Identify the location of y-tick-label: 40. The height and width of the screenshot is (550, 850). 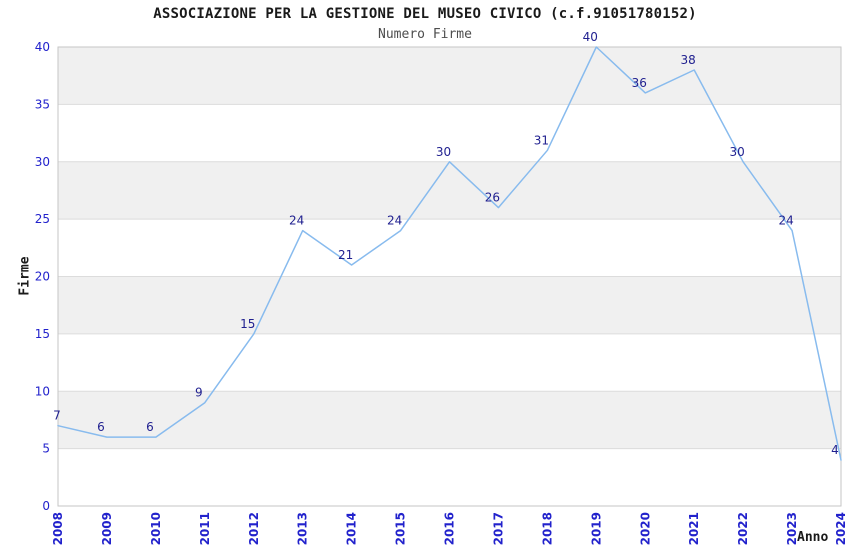
(42, 47).